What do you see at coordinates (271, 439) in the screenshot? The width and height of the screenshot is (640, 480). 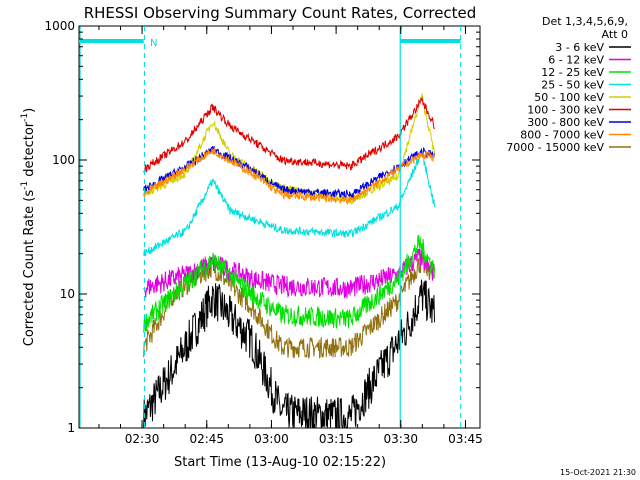 I see `x-tick-label: 03:00` at bounding box center [271, 439].